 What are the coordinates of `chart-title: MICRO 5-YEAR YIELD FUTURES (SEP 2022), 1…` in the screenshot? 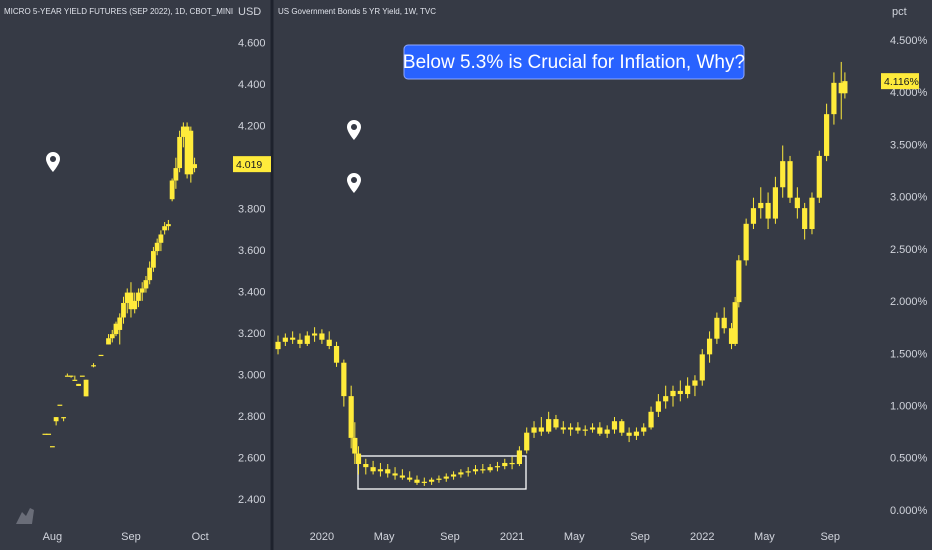 It's located at (118, 11).